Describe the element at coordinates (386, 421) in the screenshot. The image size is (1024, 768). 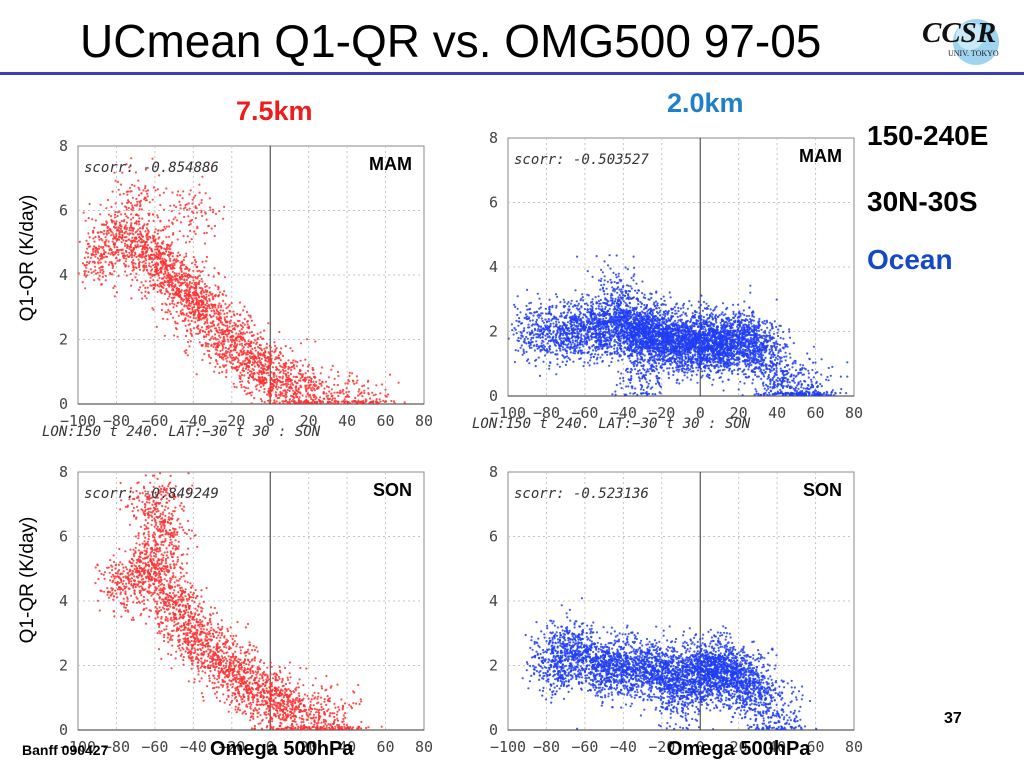
I see `x-tick-label: 60` at that location.